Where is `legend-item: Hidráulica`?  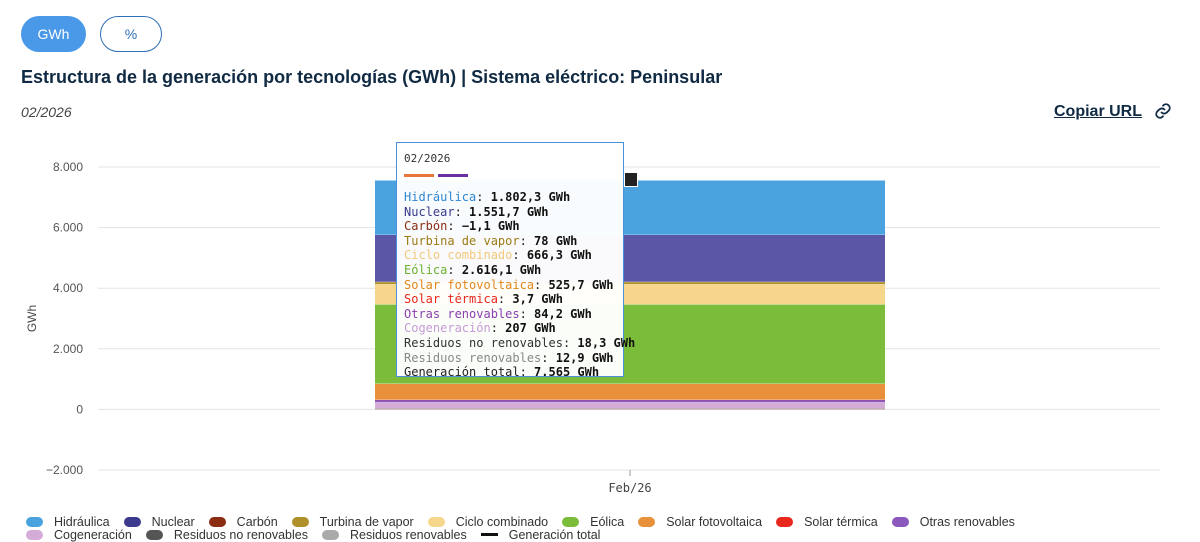
legend-item: Hidráulica is located at coordinates (68, 522).